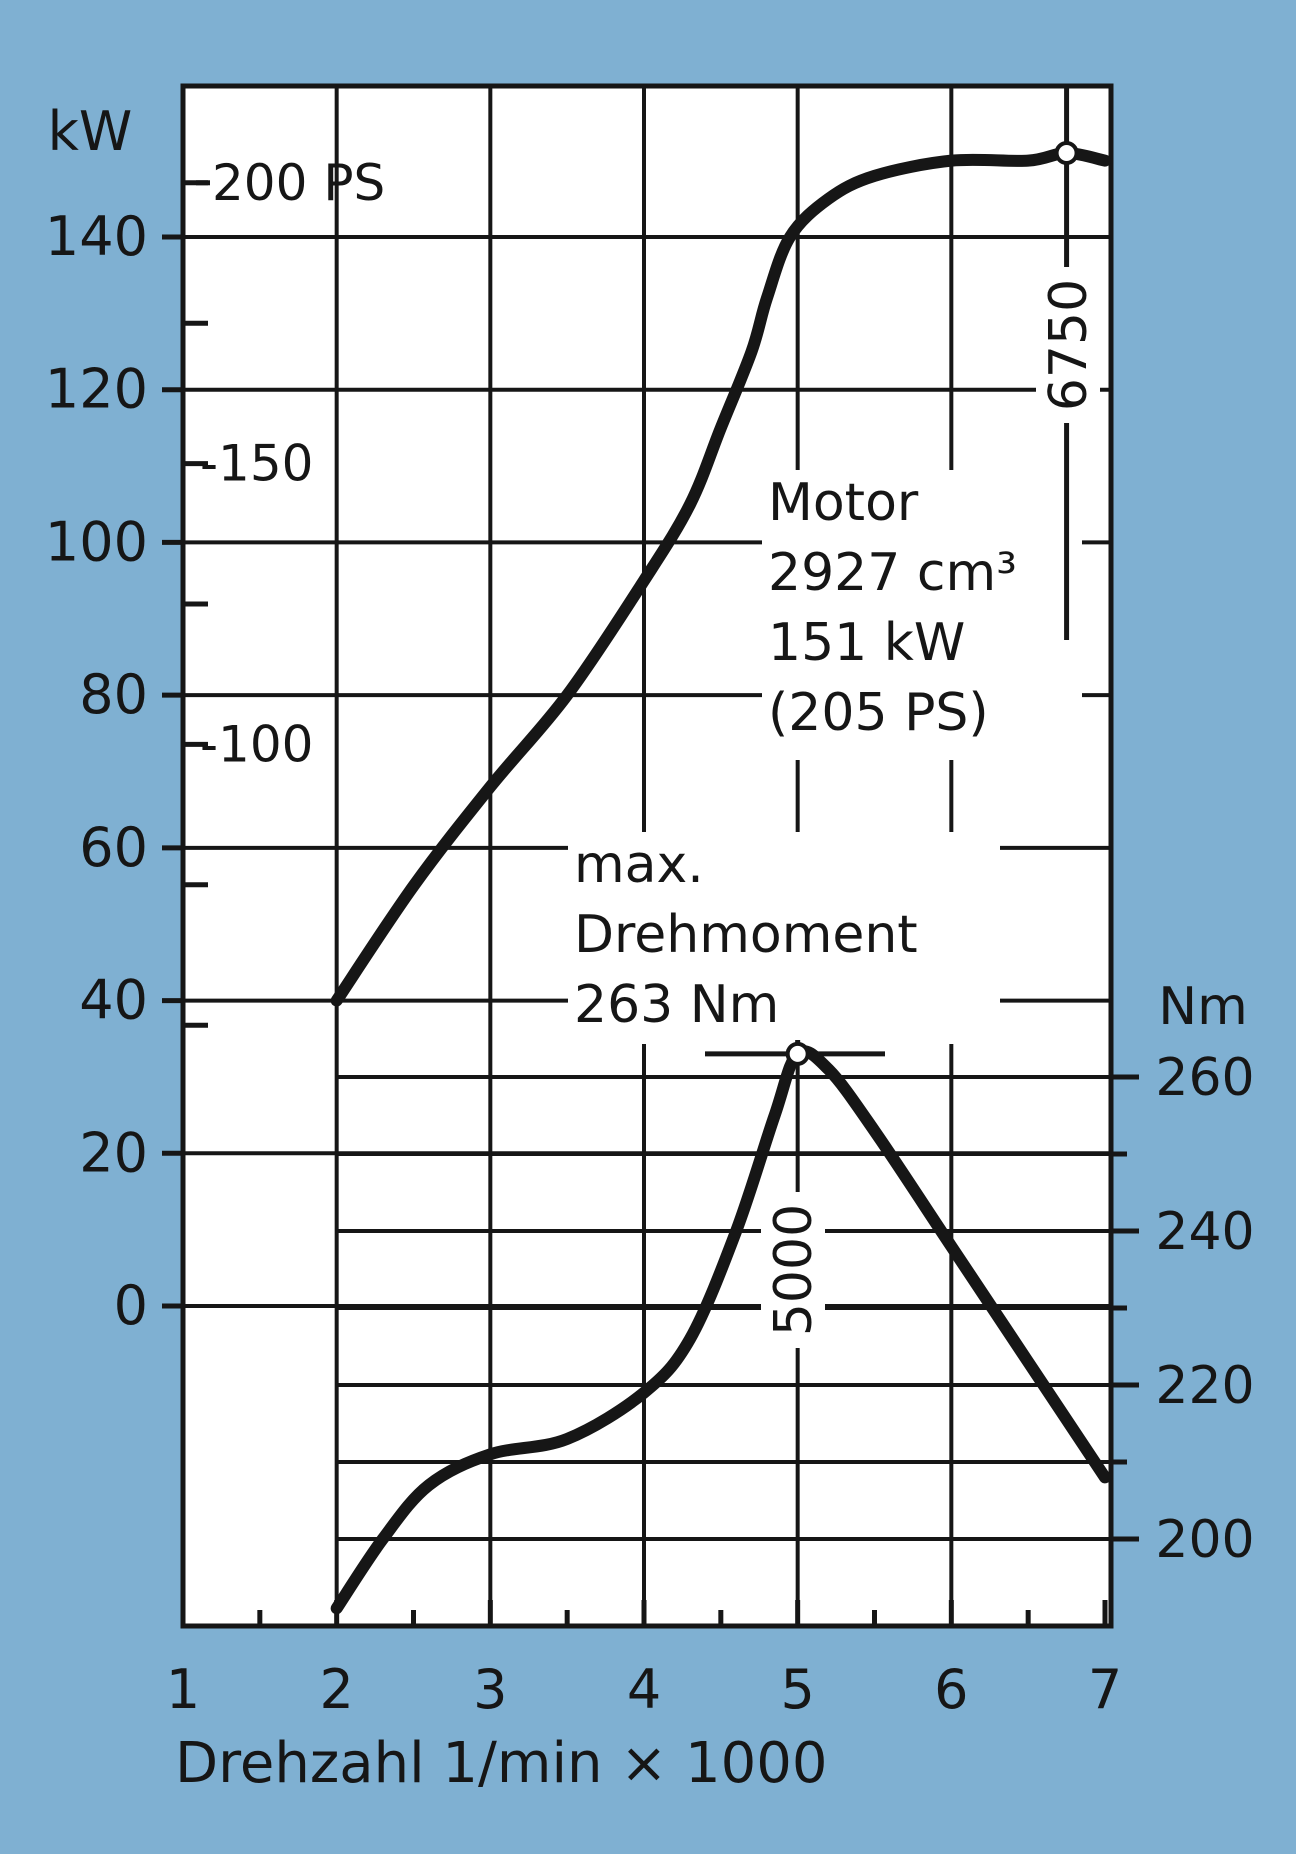  I want to click on x-axis-label: Drehzahl 1/min × 1000, so click(501, 1763).